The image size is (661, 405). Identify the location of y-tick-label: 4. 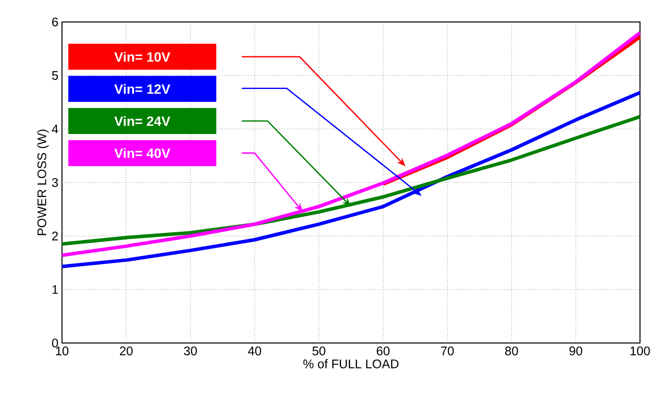
(55, 129).